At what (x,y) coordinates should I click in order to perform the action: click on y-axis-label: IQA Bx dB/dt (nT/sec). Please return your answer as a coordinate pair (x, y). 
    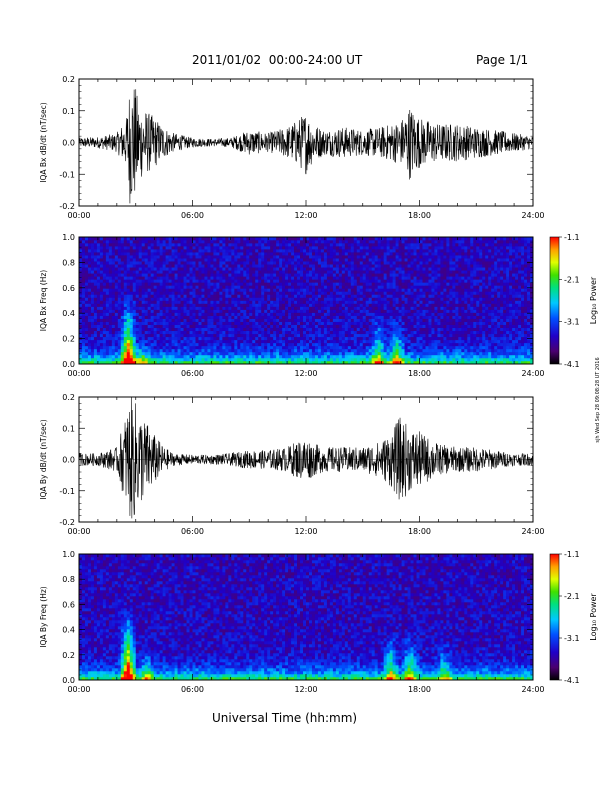
    Looking at the image, I should click on (43, 142).